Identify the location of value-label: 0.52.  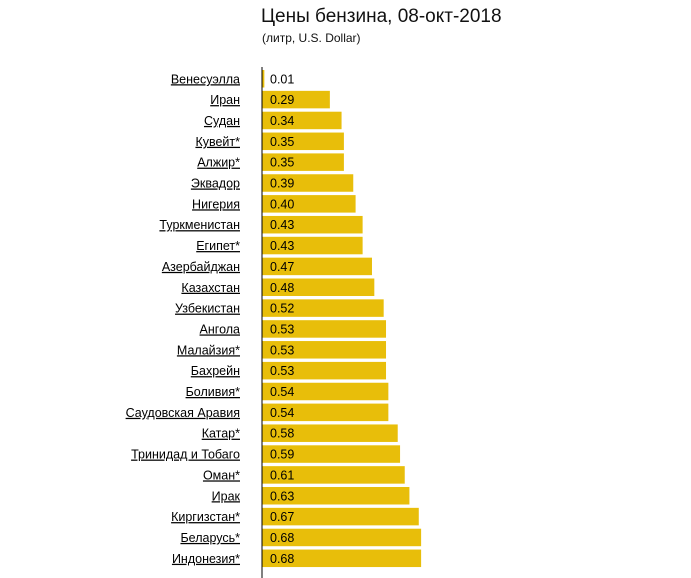
(282, 309).